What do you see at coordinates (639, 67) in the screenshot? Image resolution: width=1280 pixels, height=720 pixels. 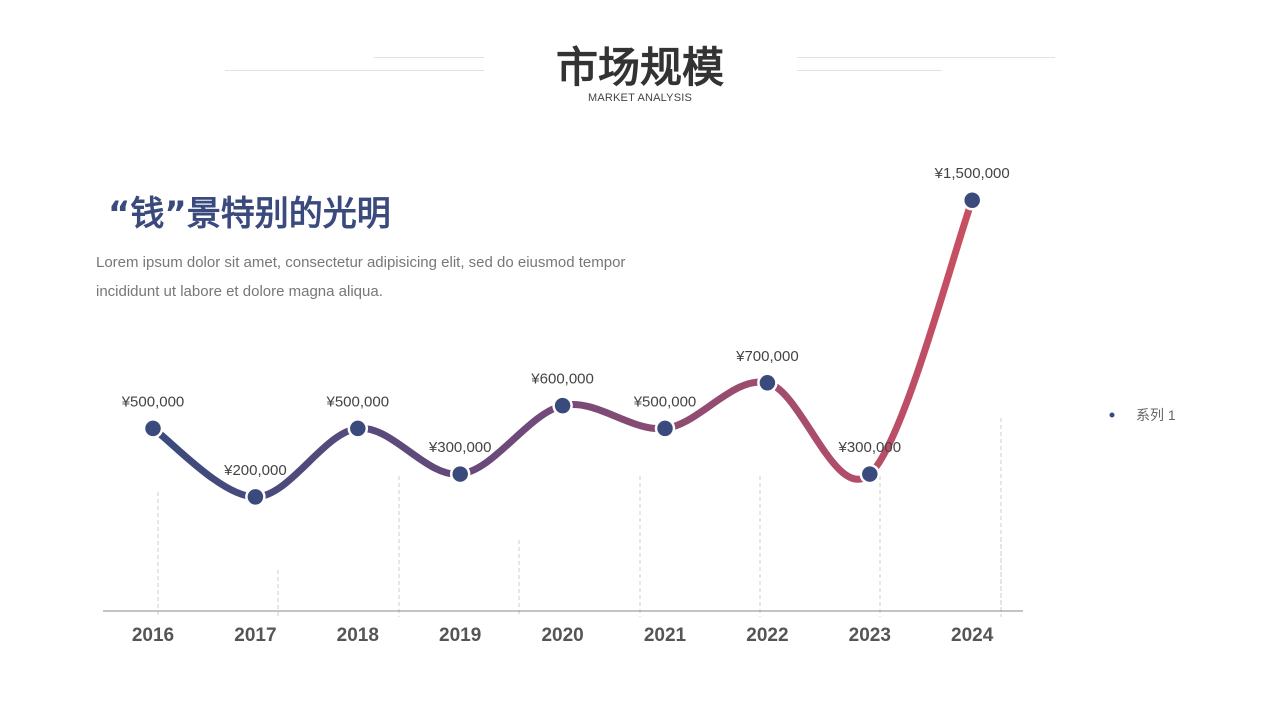 I see `page-title: 市场规模` at bounding box center [639, 67].